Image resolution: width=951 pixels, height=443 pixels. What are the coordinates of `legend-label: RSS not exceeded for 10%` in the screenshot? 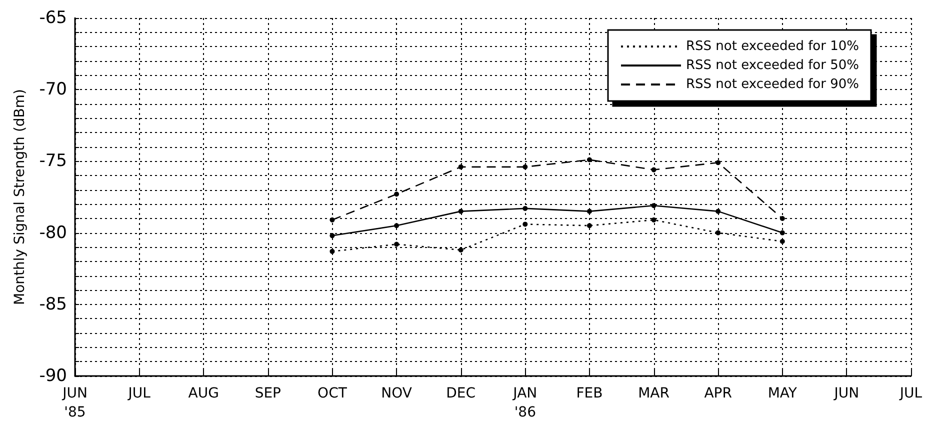 It's located at (773, 46).